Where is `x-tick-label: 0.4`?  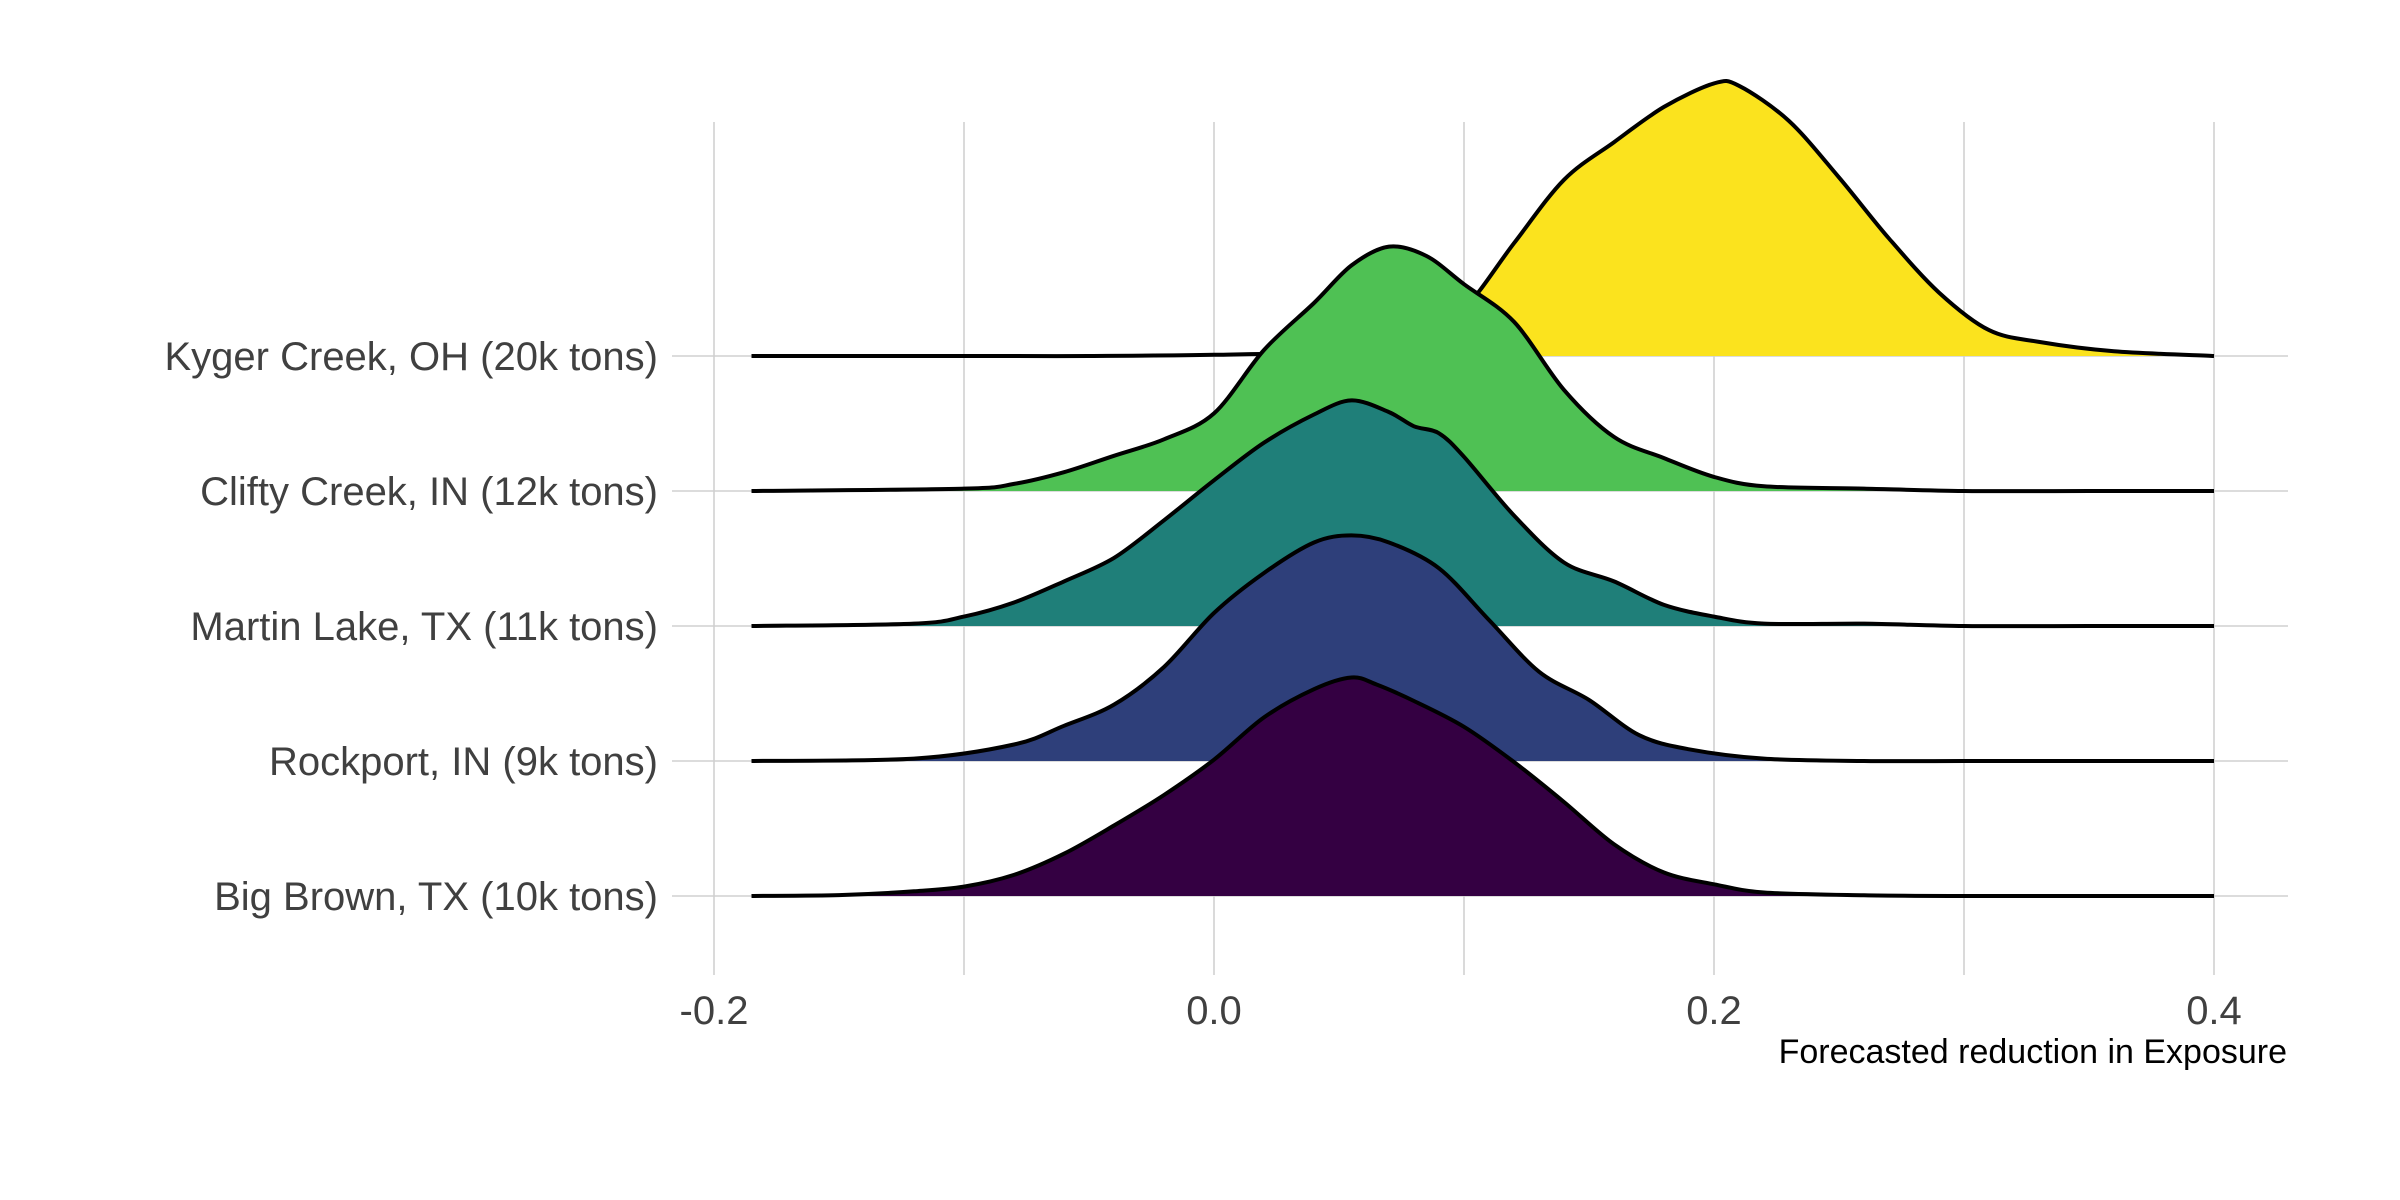
x-tick-label: 0.4 is located at coordinates (2214, 1011).